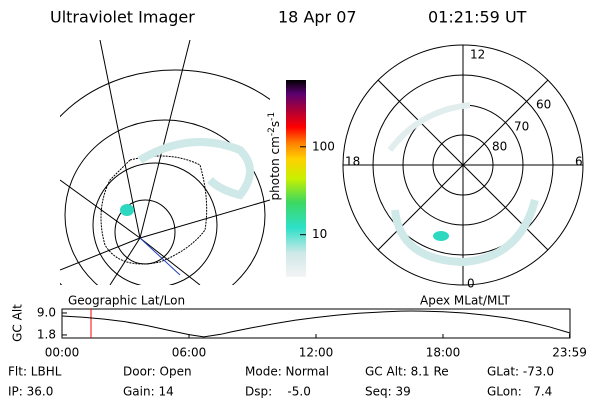 The width and height of the screenshot is (600, 400). Describe the element at coordinates (278, 392) in the screenshot. I see `status-field: Dsp: -5.0` at that location.